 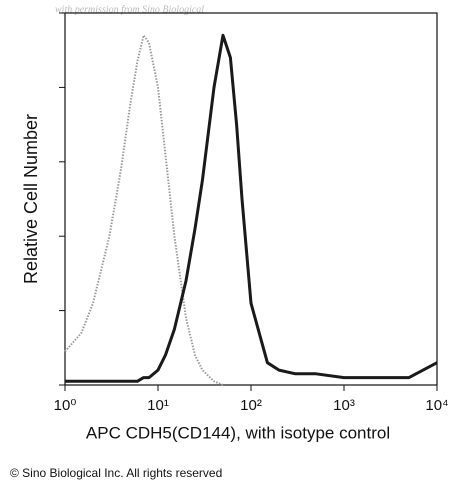 What do you see at coordinates (344, 405) in the screenshot?
I see `x-tick-label: 10³` at bounding box center [344, 405].